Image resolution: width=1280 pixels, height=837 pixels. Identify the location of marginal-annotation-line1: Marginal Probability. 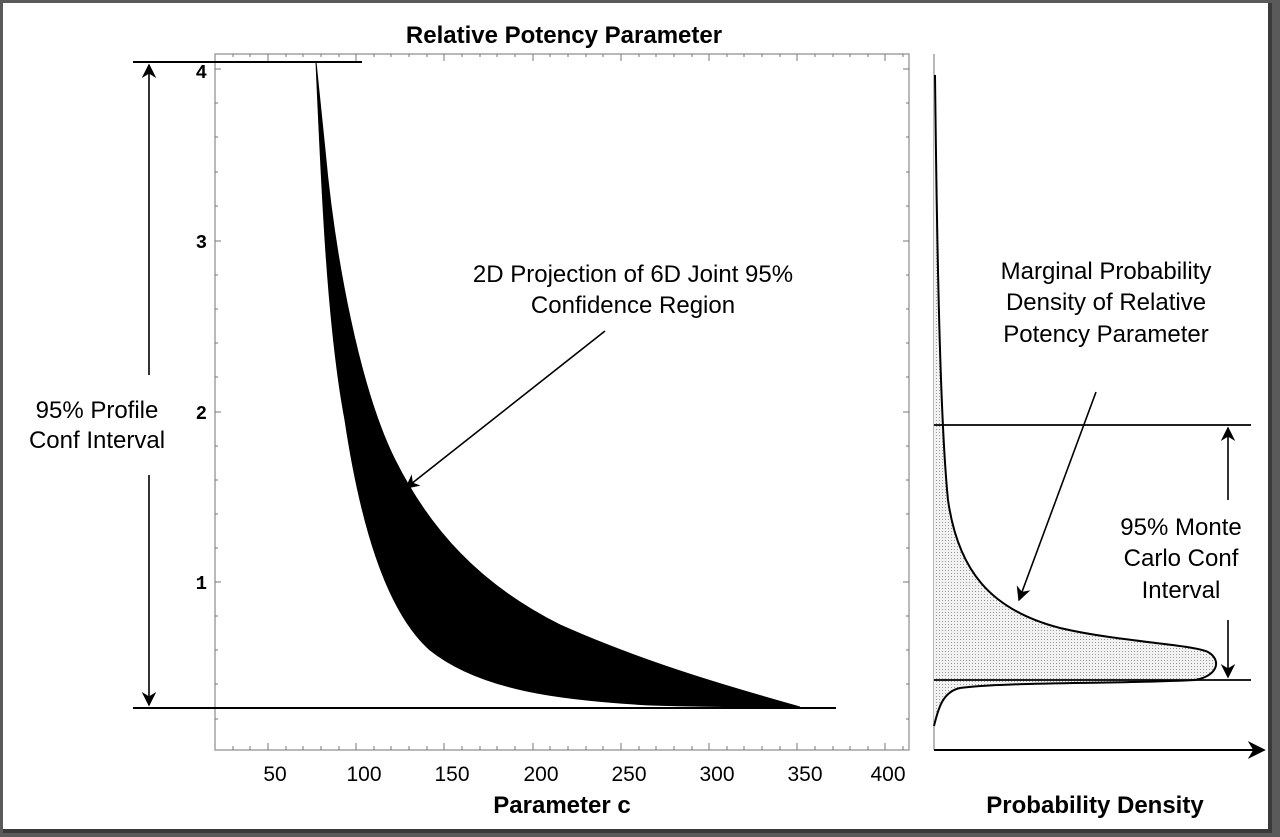
(1106, 271).